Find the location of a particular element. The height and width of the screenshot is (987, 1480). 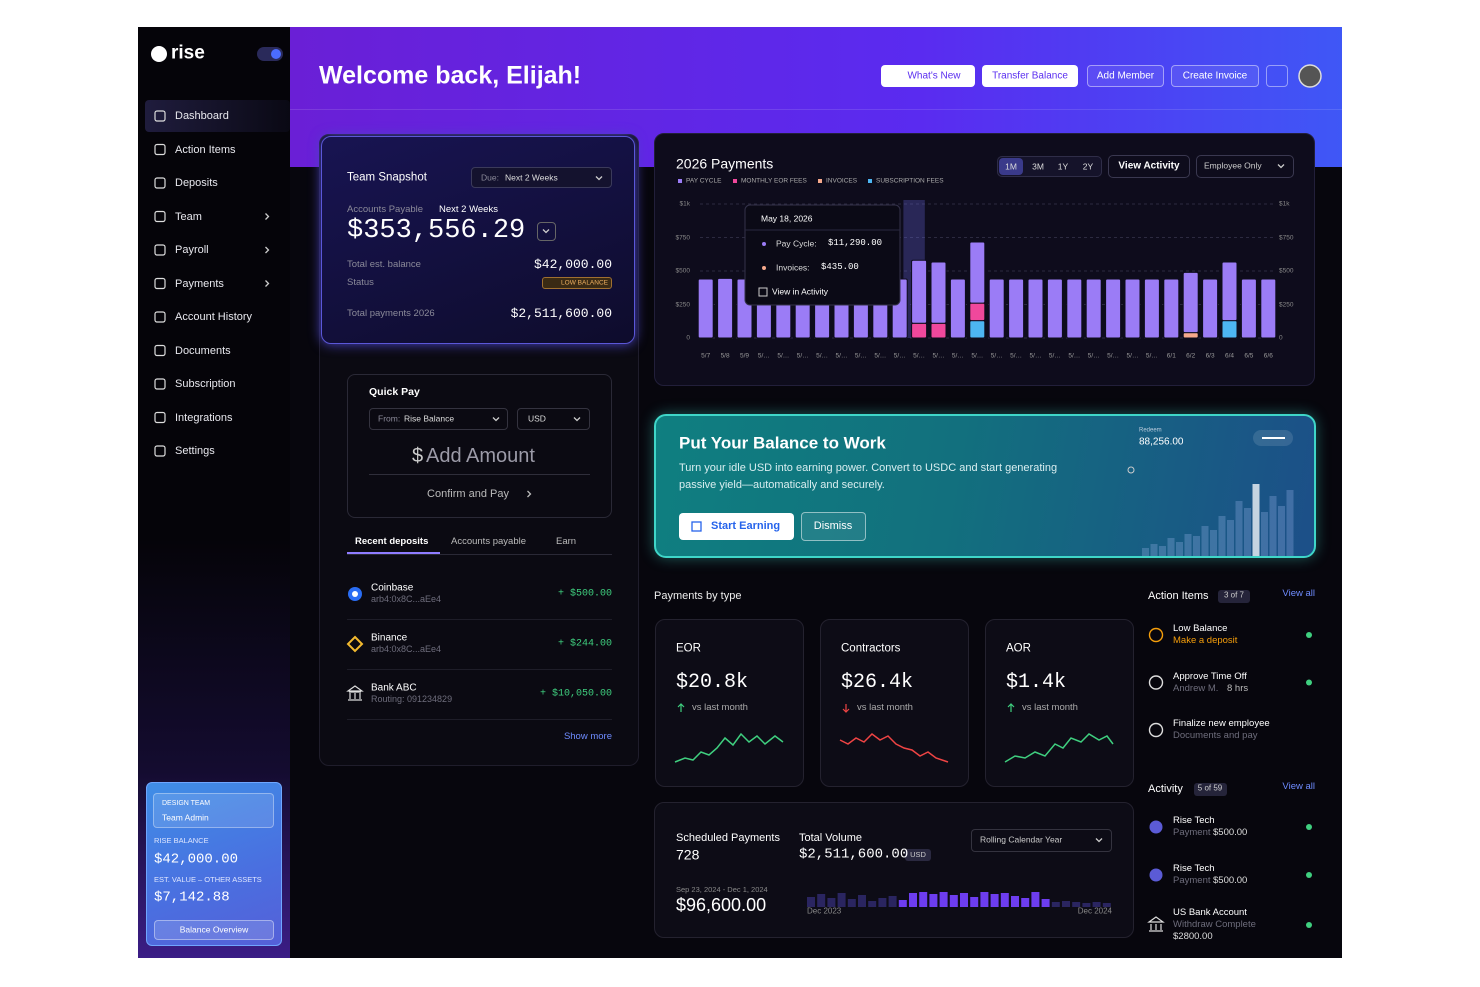

legend-label: MONTHLY EOR FEES is located at coordinates (774, 181).